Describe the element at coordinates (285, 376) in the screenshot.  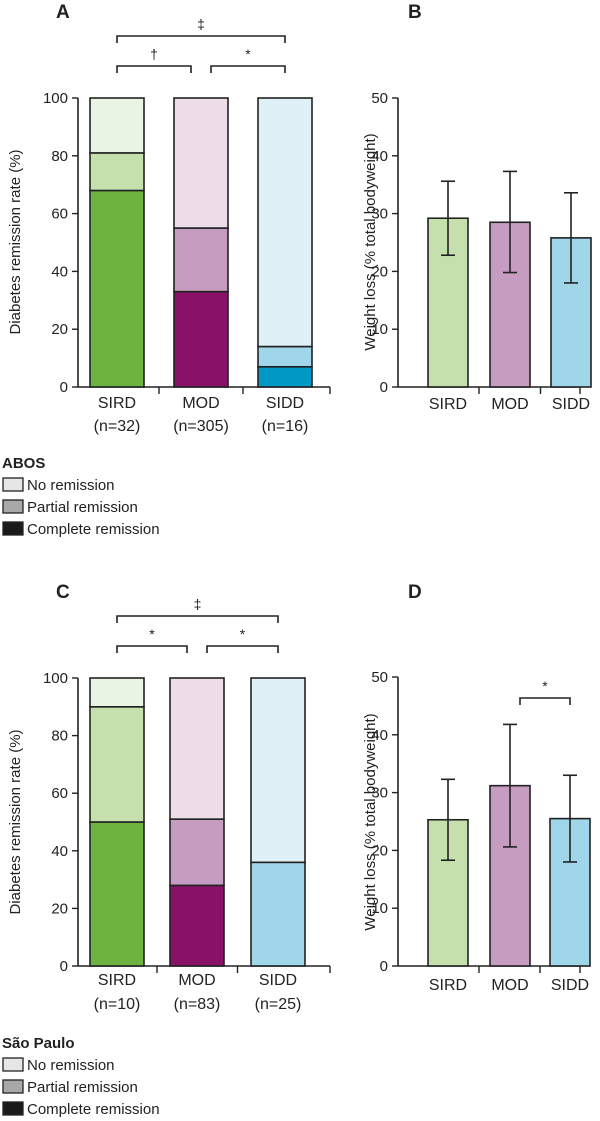
I see `panel-a-bar-sidd-complete-remission` at that location.